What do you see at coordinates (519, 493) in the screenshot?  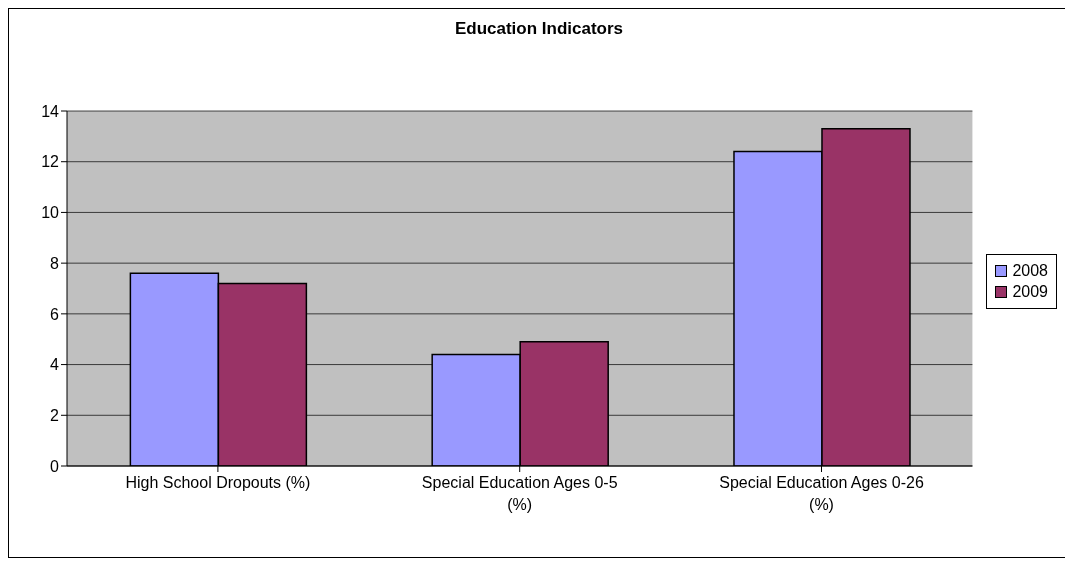 I see `x-tick-label: Special Education Ages 0-5 (%)` at bounding box center [519, 493].